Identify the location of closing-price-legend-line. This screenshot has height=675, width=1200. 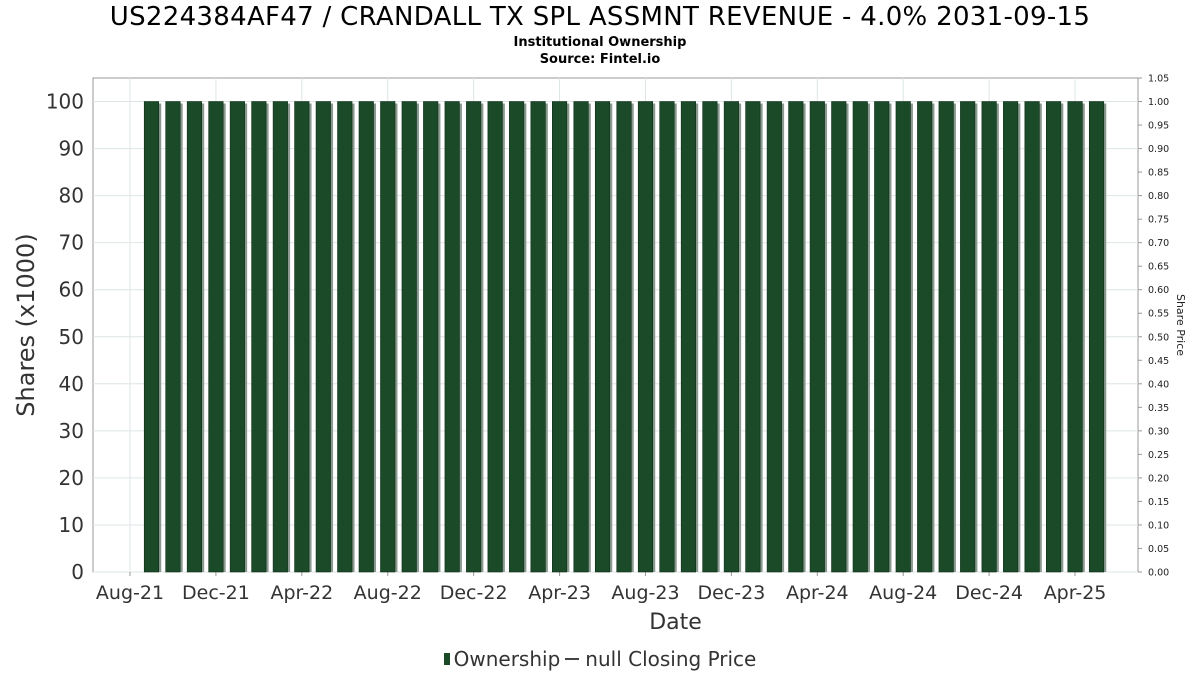
(572, 659).